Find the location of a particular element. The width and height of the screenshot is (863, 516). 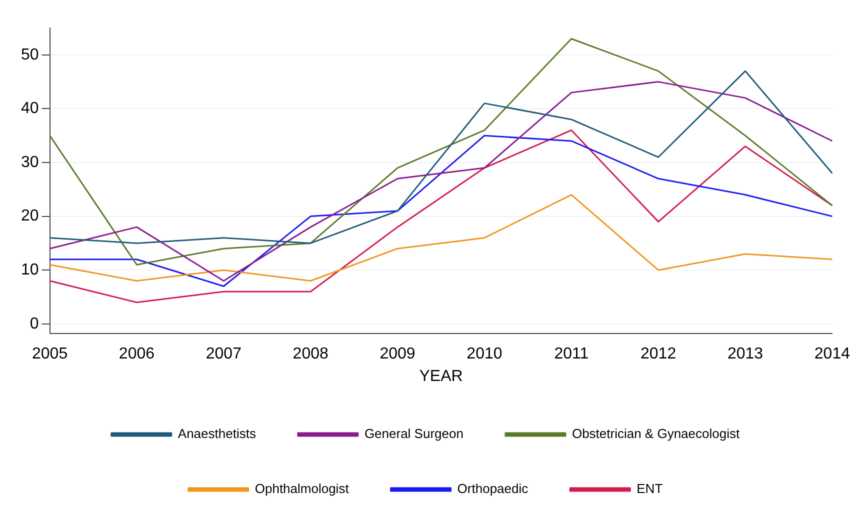

x-tick-label: 2012 is located at coordinates (658, 354).